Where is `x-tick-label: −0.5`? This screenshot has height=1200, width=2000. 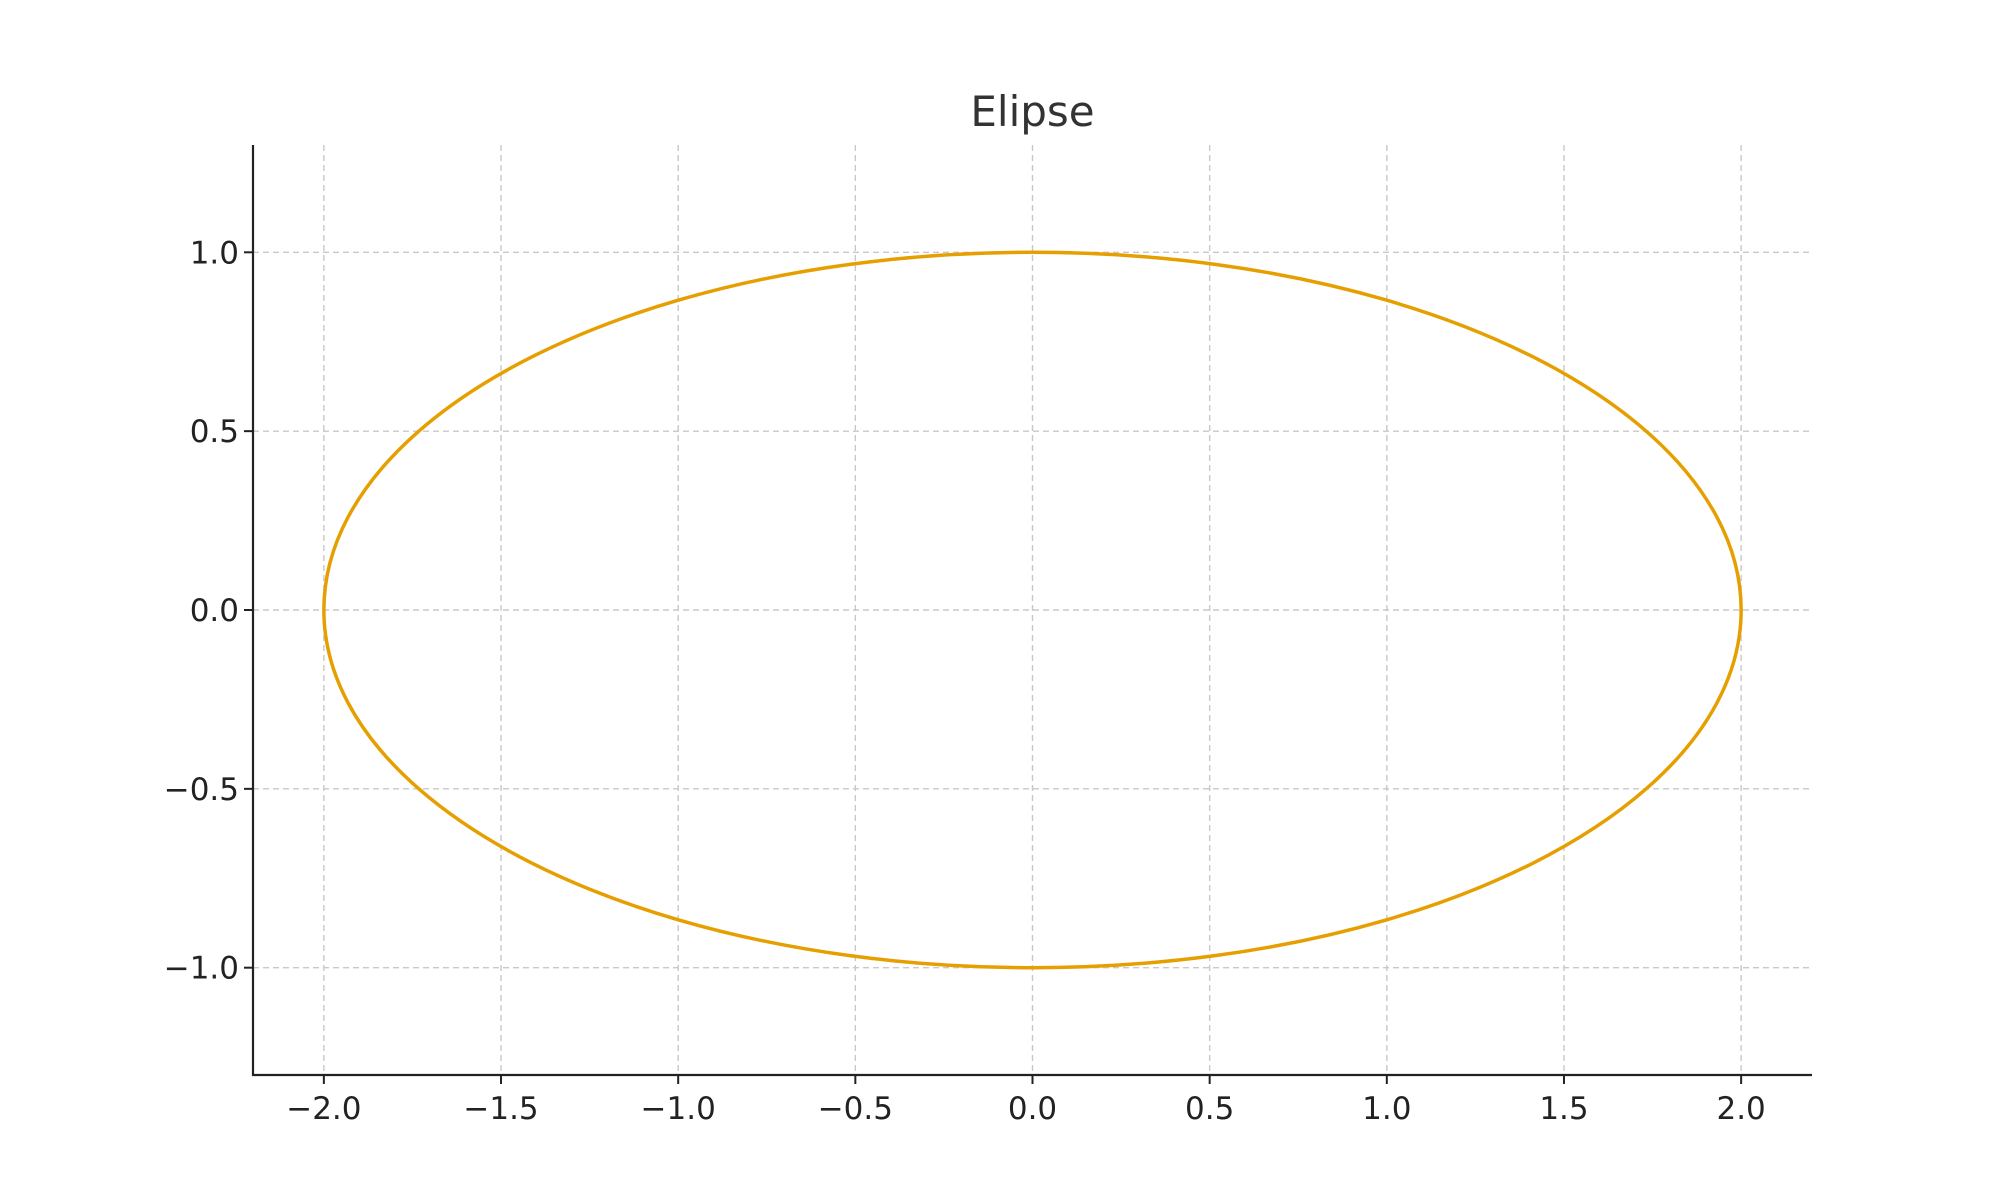 x-tick-label: −0.5 is located at coordinates (855, 1109).